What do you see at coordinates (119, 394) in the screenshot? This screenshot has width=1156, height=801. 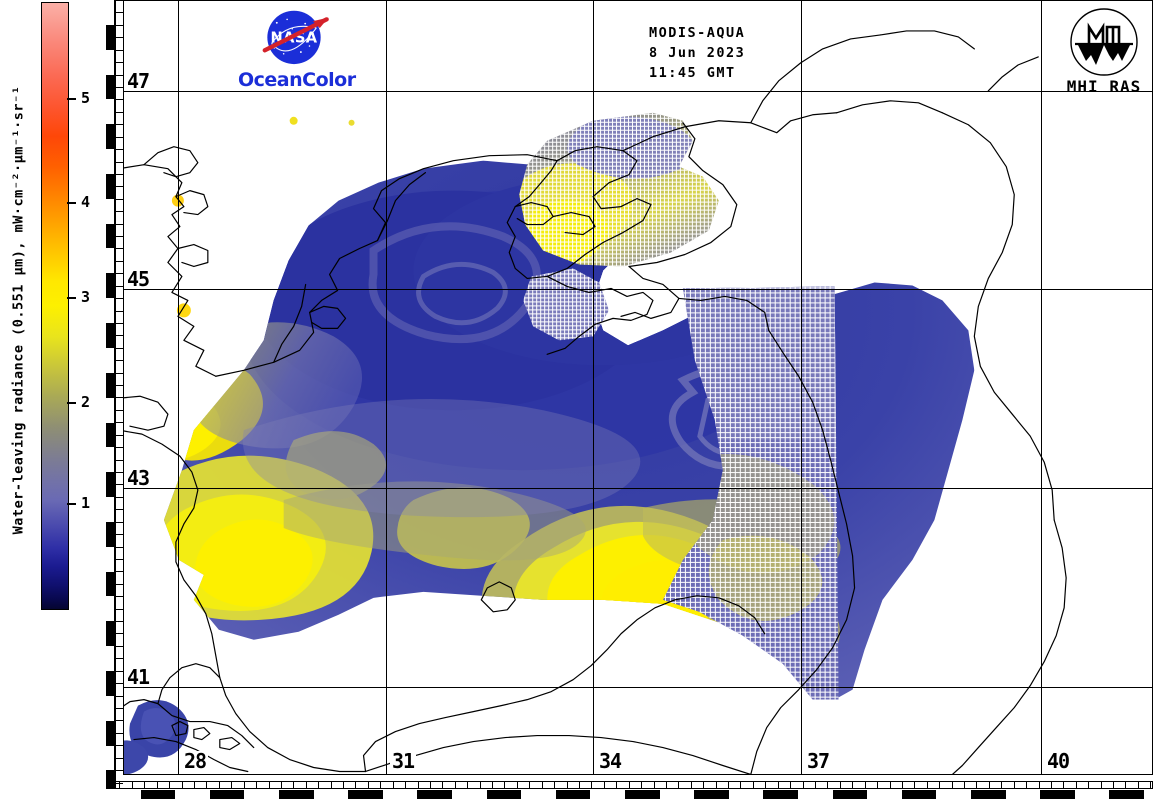 I see `map-border-ticks-left` at bounding box center [119, 394].